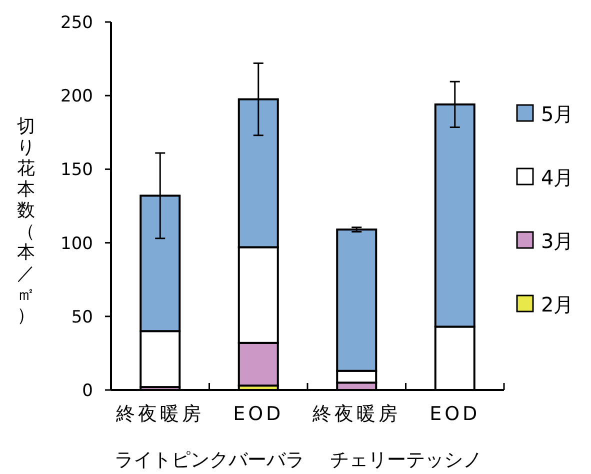 The width and height of the screenshot is (591, 474). What do you see at coordinates (76, 244) in the screenshot?
I see `y-tick-label: 100` at bounding box center [76, 244].